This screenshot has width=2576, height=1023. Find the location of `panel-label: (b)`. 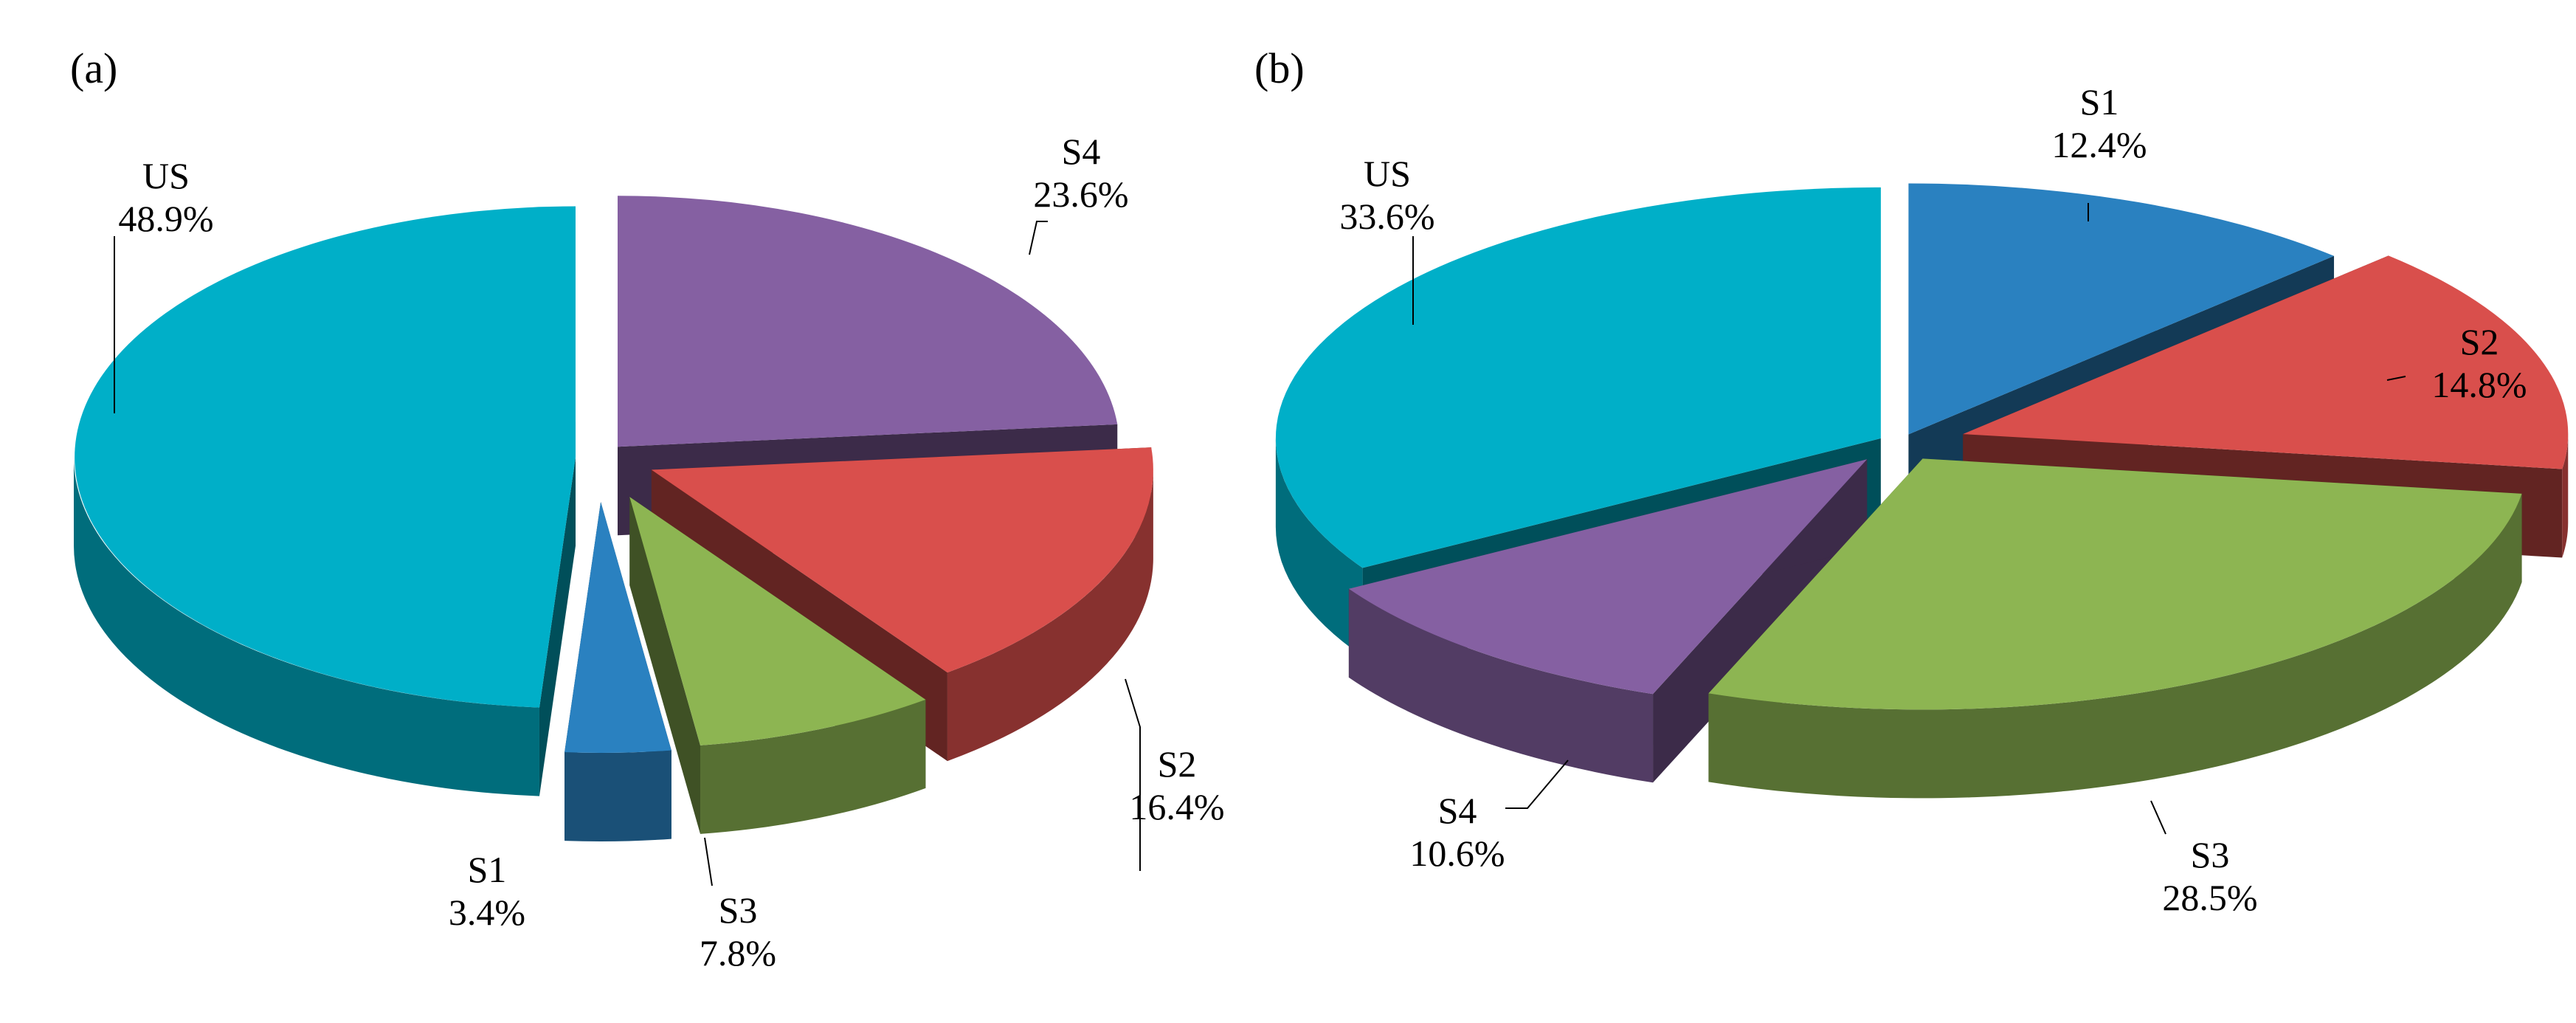

panel-label: (b) is located at coordinates (1279, 68).